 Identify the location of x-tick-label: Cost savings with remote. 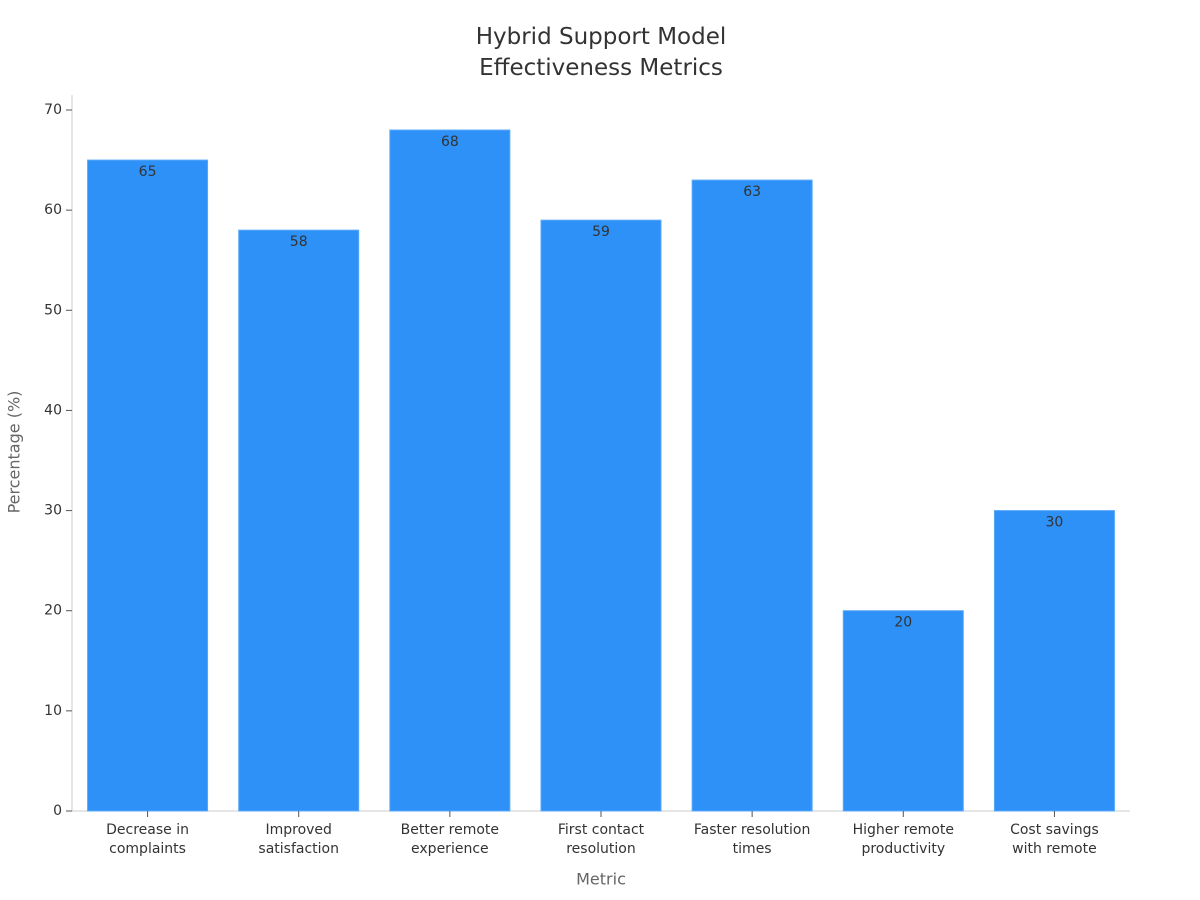
(1054, 839).